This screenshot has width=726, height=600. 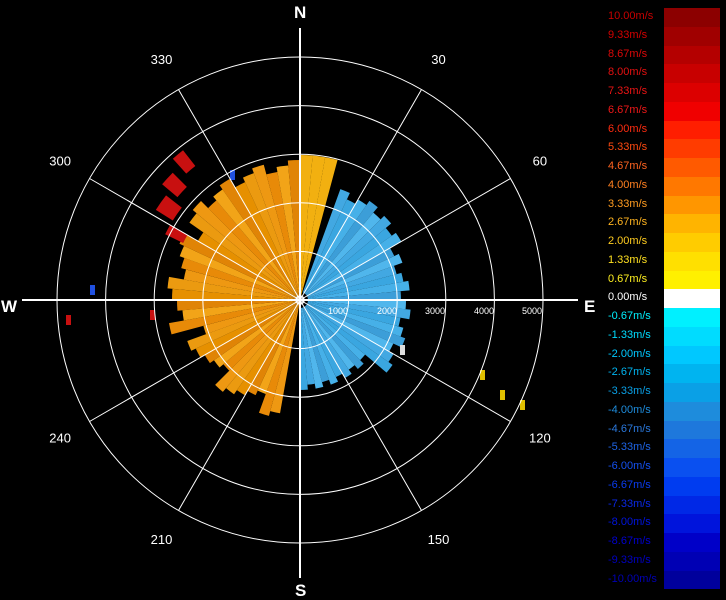 I want to click on legend-row: -10.00m/s, so click(x=663, y=580).